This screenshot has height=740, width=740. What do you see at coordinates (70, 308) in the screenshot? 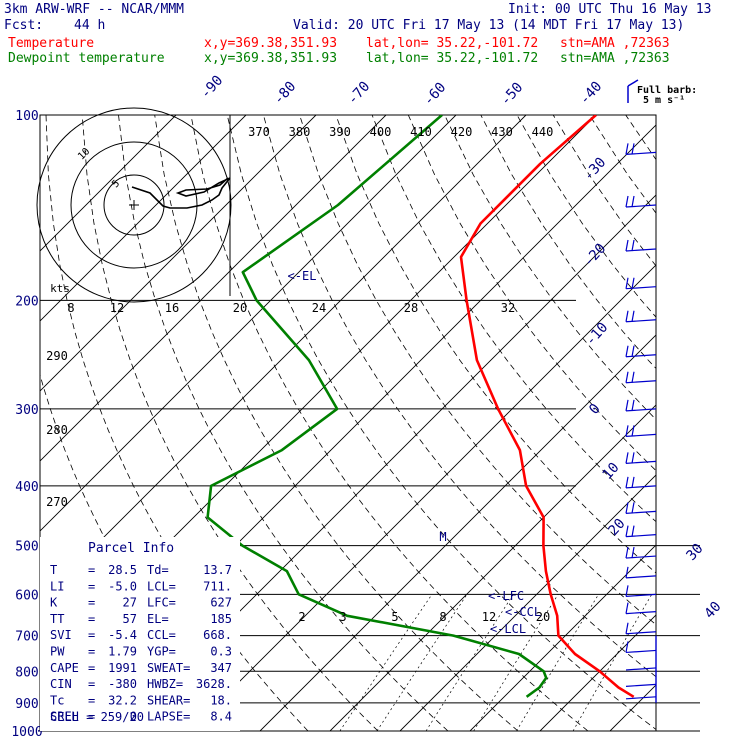
I see `hodograph-speed-label: 8` at bounding box center [70, 308].